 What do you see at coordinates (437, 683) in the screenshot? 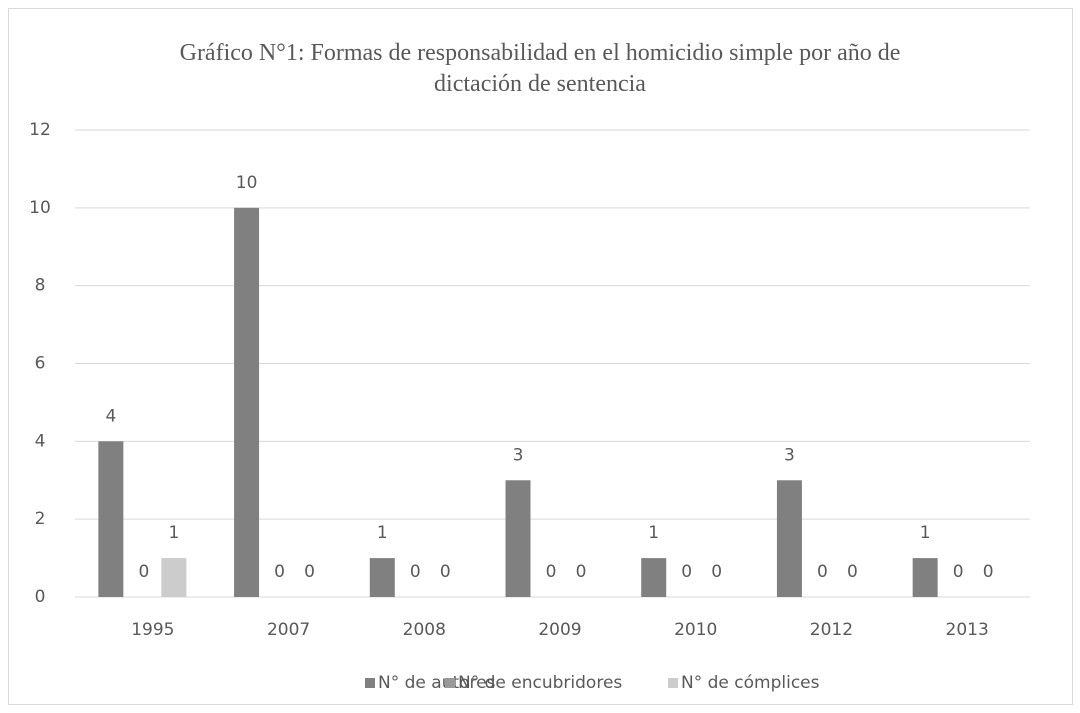
I see `legend-label: N° de autores` at bounding box center [437, 683].